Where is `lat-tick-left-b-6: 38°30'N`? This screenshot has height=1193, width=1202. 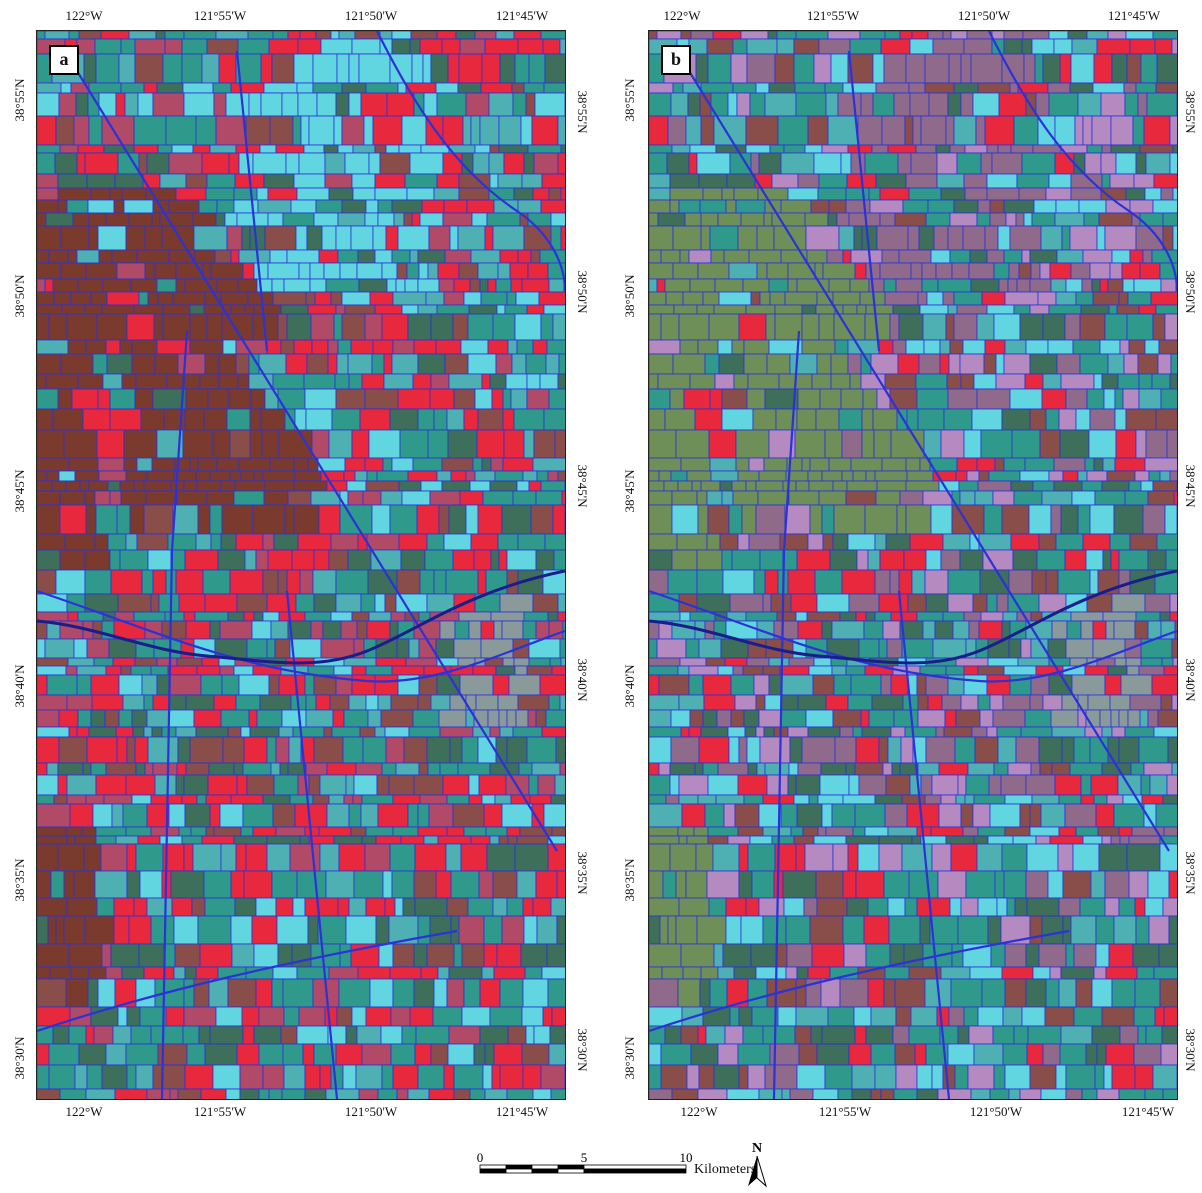
lat-tick-left-b-6: 38°30'N is located at coordinates (629, 1058).